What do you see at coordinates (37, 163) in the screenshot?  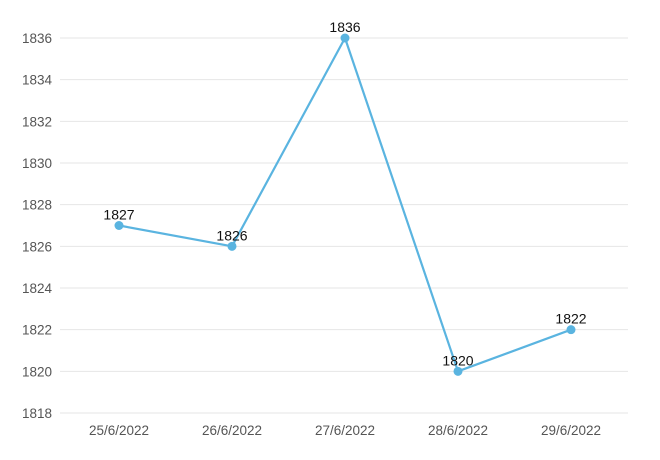 I see `y-tick-label: 1830` at bounding box center [37, 163].